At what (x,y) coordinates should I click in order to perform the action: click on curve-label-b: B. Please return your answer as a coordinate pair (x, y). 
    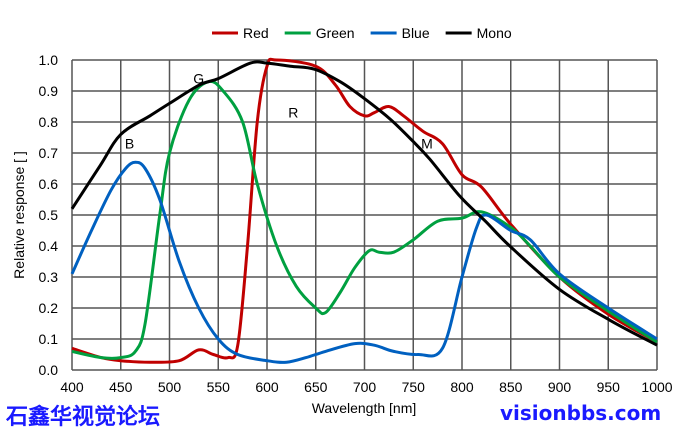
    Looking at the image, I should click on (129, 144).